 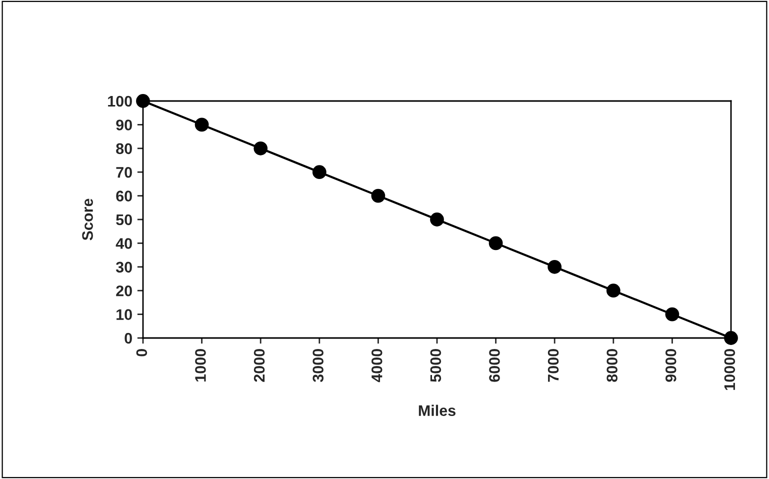 I want to click on x-tick-label: 10000, so click(x=730, y=369).